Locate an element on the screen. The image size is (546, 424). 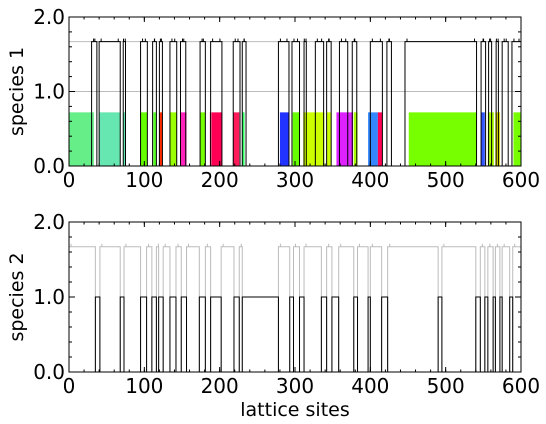
x-axis-label: lattice sites is located at coordinates (295, 410).